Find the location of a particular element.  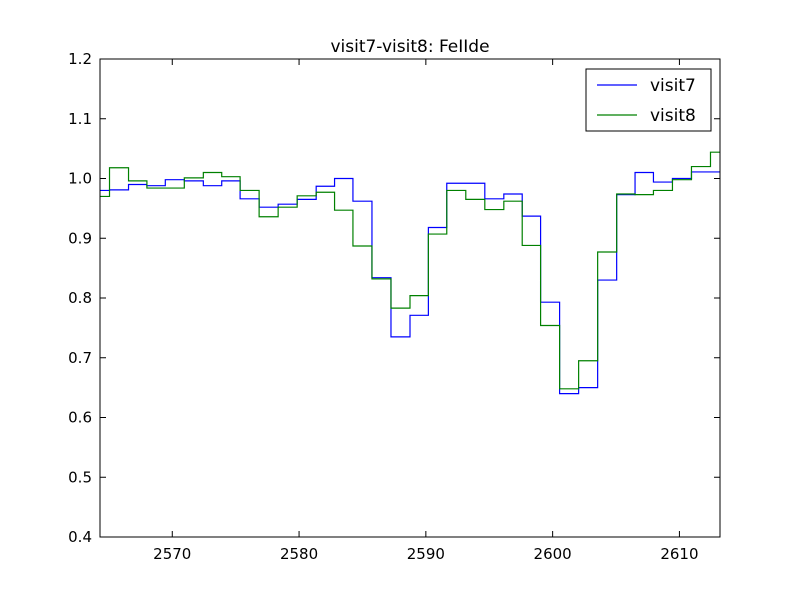

x-tick-label: 2610 is located at coordinates (679, 554).